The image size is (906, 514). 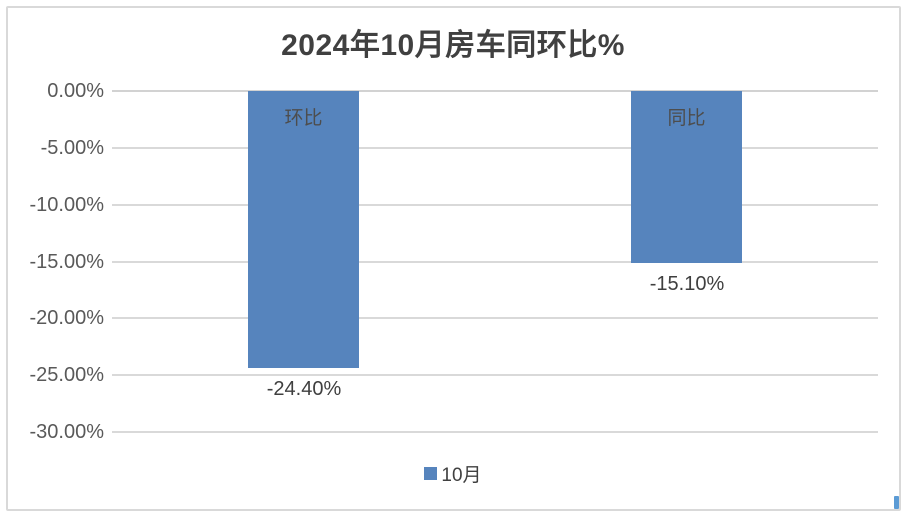 What do you see at coordinates (67, 432) in the screenshot?
I see `y-axis-tick-label: -30.00%` at bounding box center [67, 432].